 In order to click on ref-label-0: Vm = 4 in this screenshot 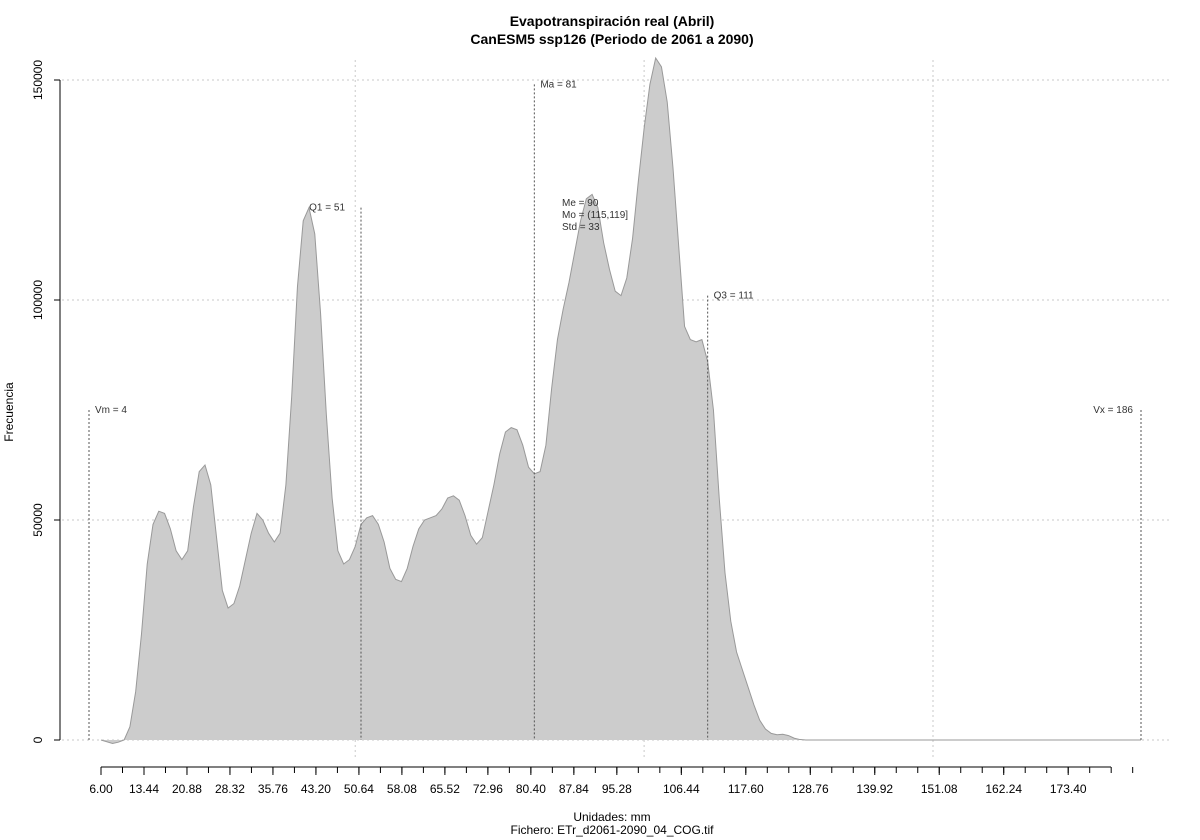, I will do `click(111, 410)`.